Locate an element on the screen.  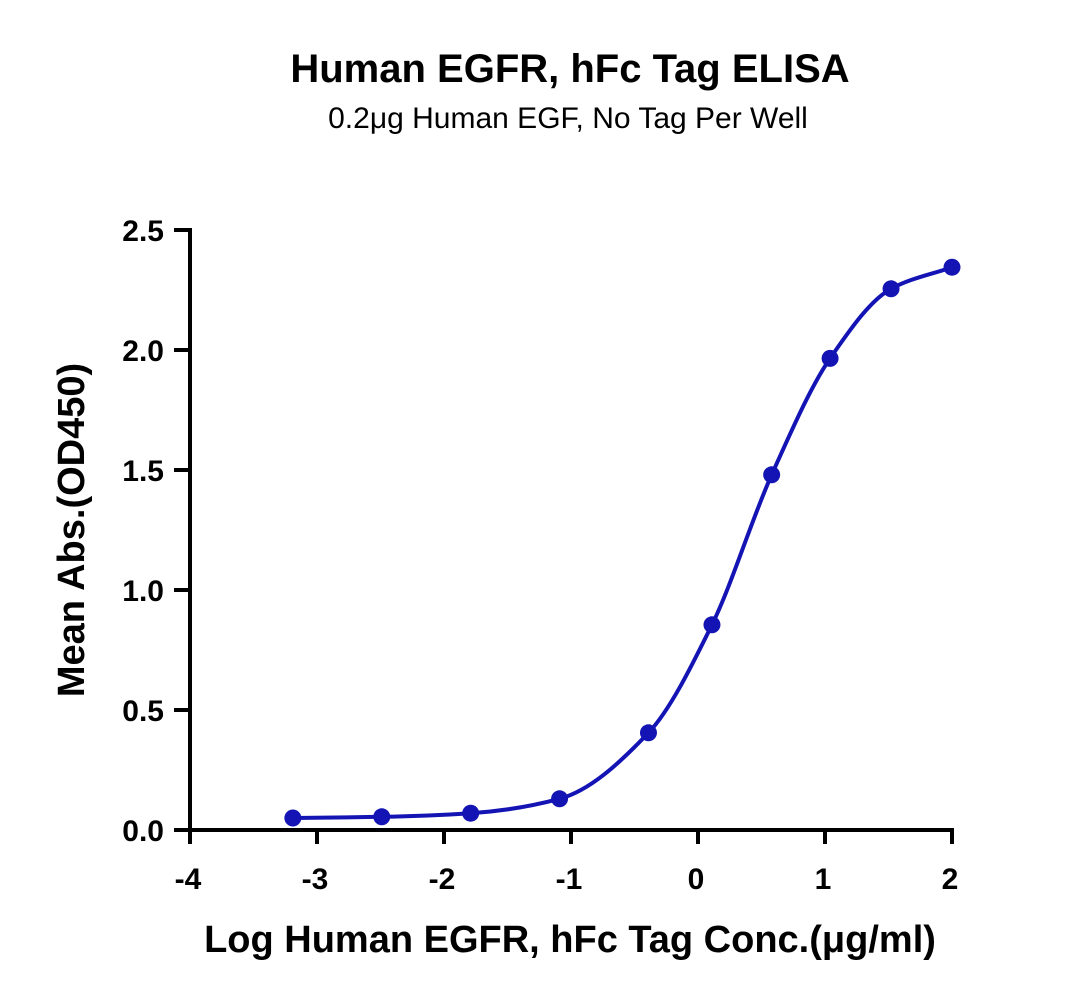
chart-title: Human EGFR, hFc Tag ELISA is located at coordinates (569, 69).